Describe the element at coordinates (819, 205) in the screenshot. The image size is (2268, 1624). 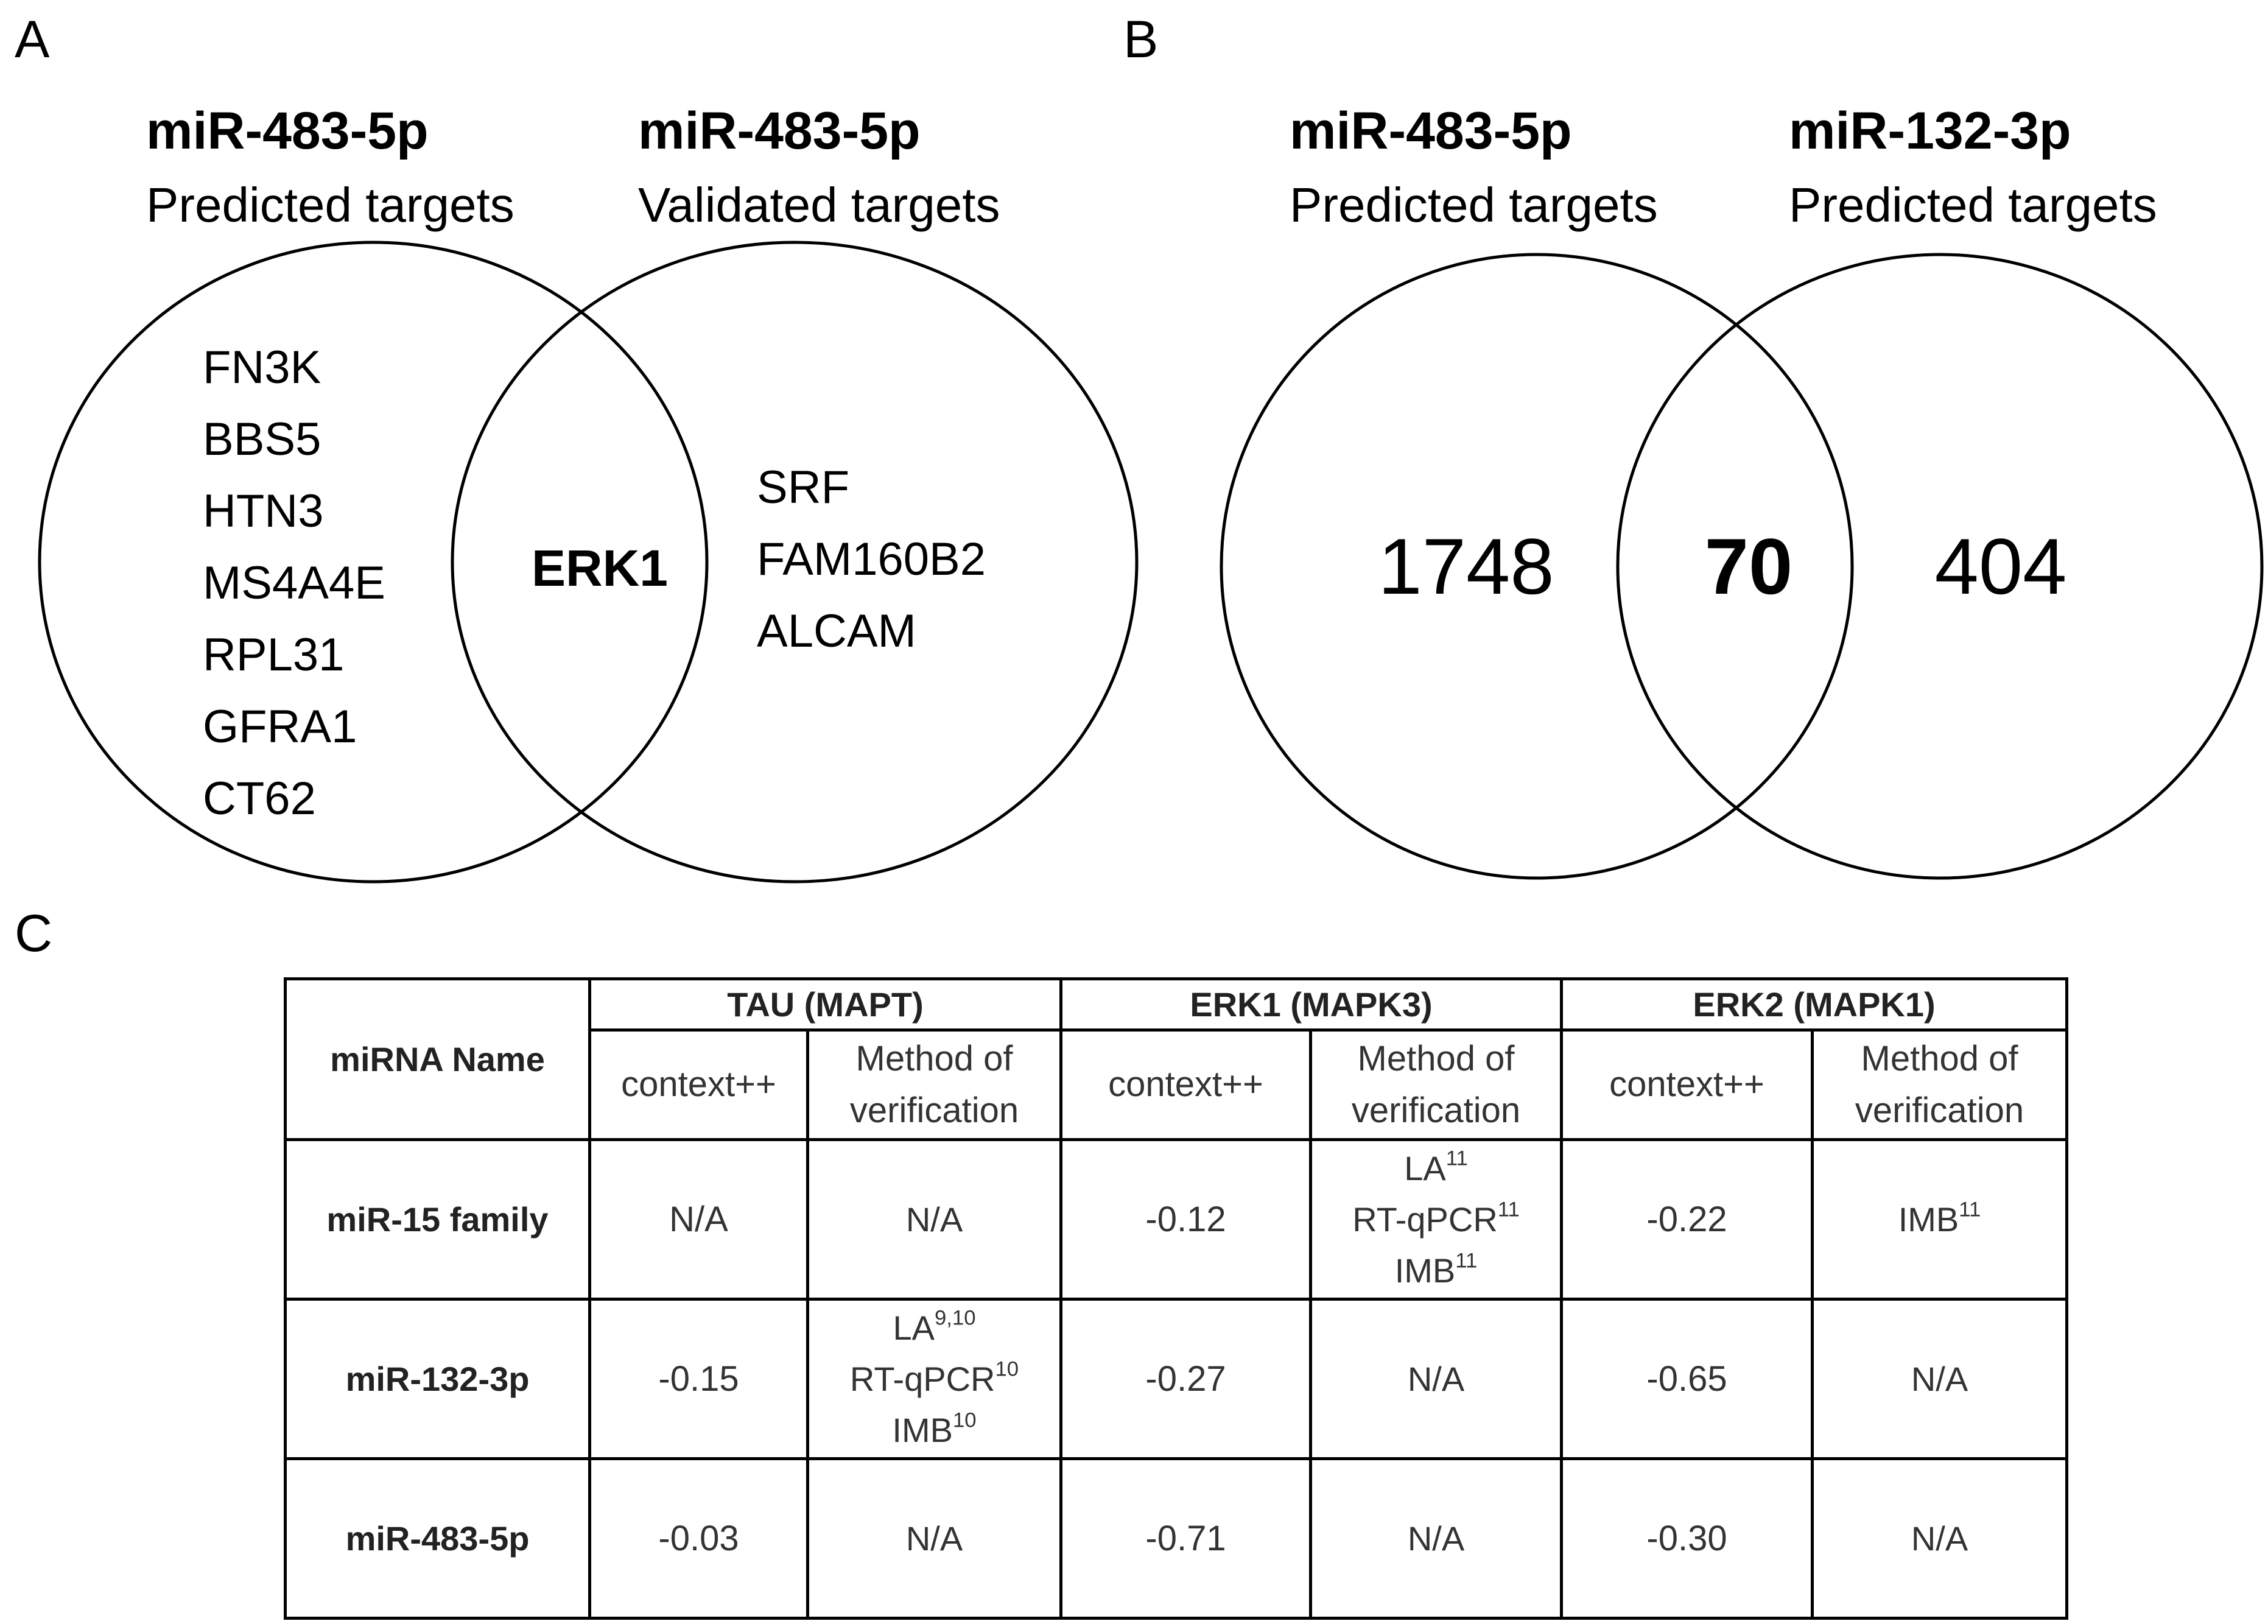
I see `venn-a-right-subtitle: Validated targets` at that location.